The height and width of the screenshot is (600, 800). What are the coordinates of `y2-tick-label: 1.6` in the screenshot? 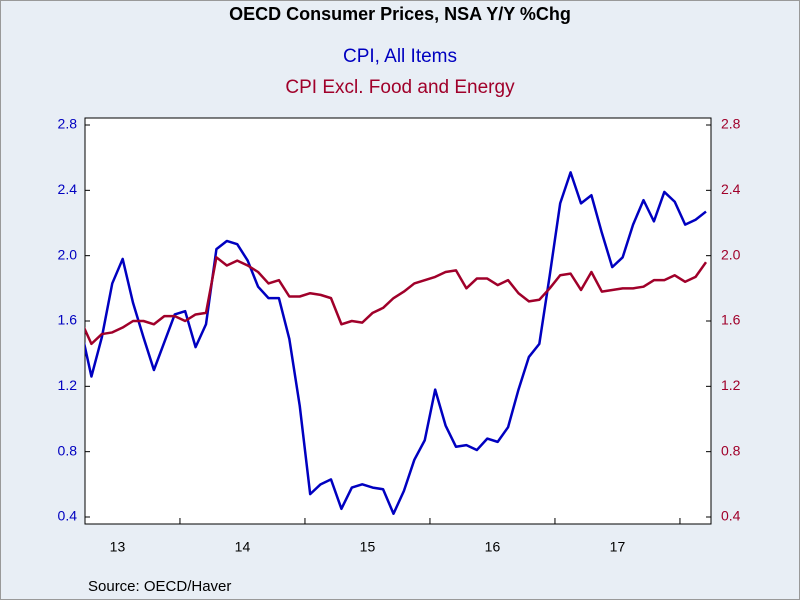 It's located at (731, 320).